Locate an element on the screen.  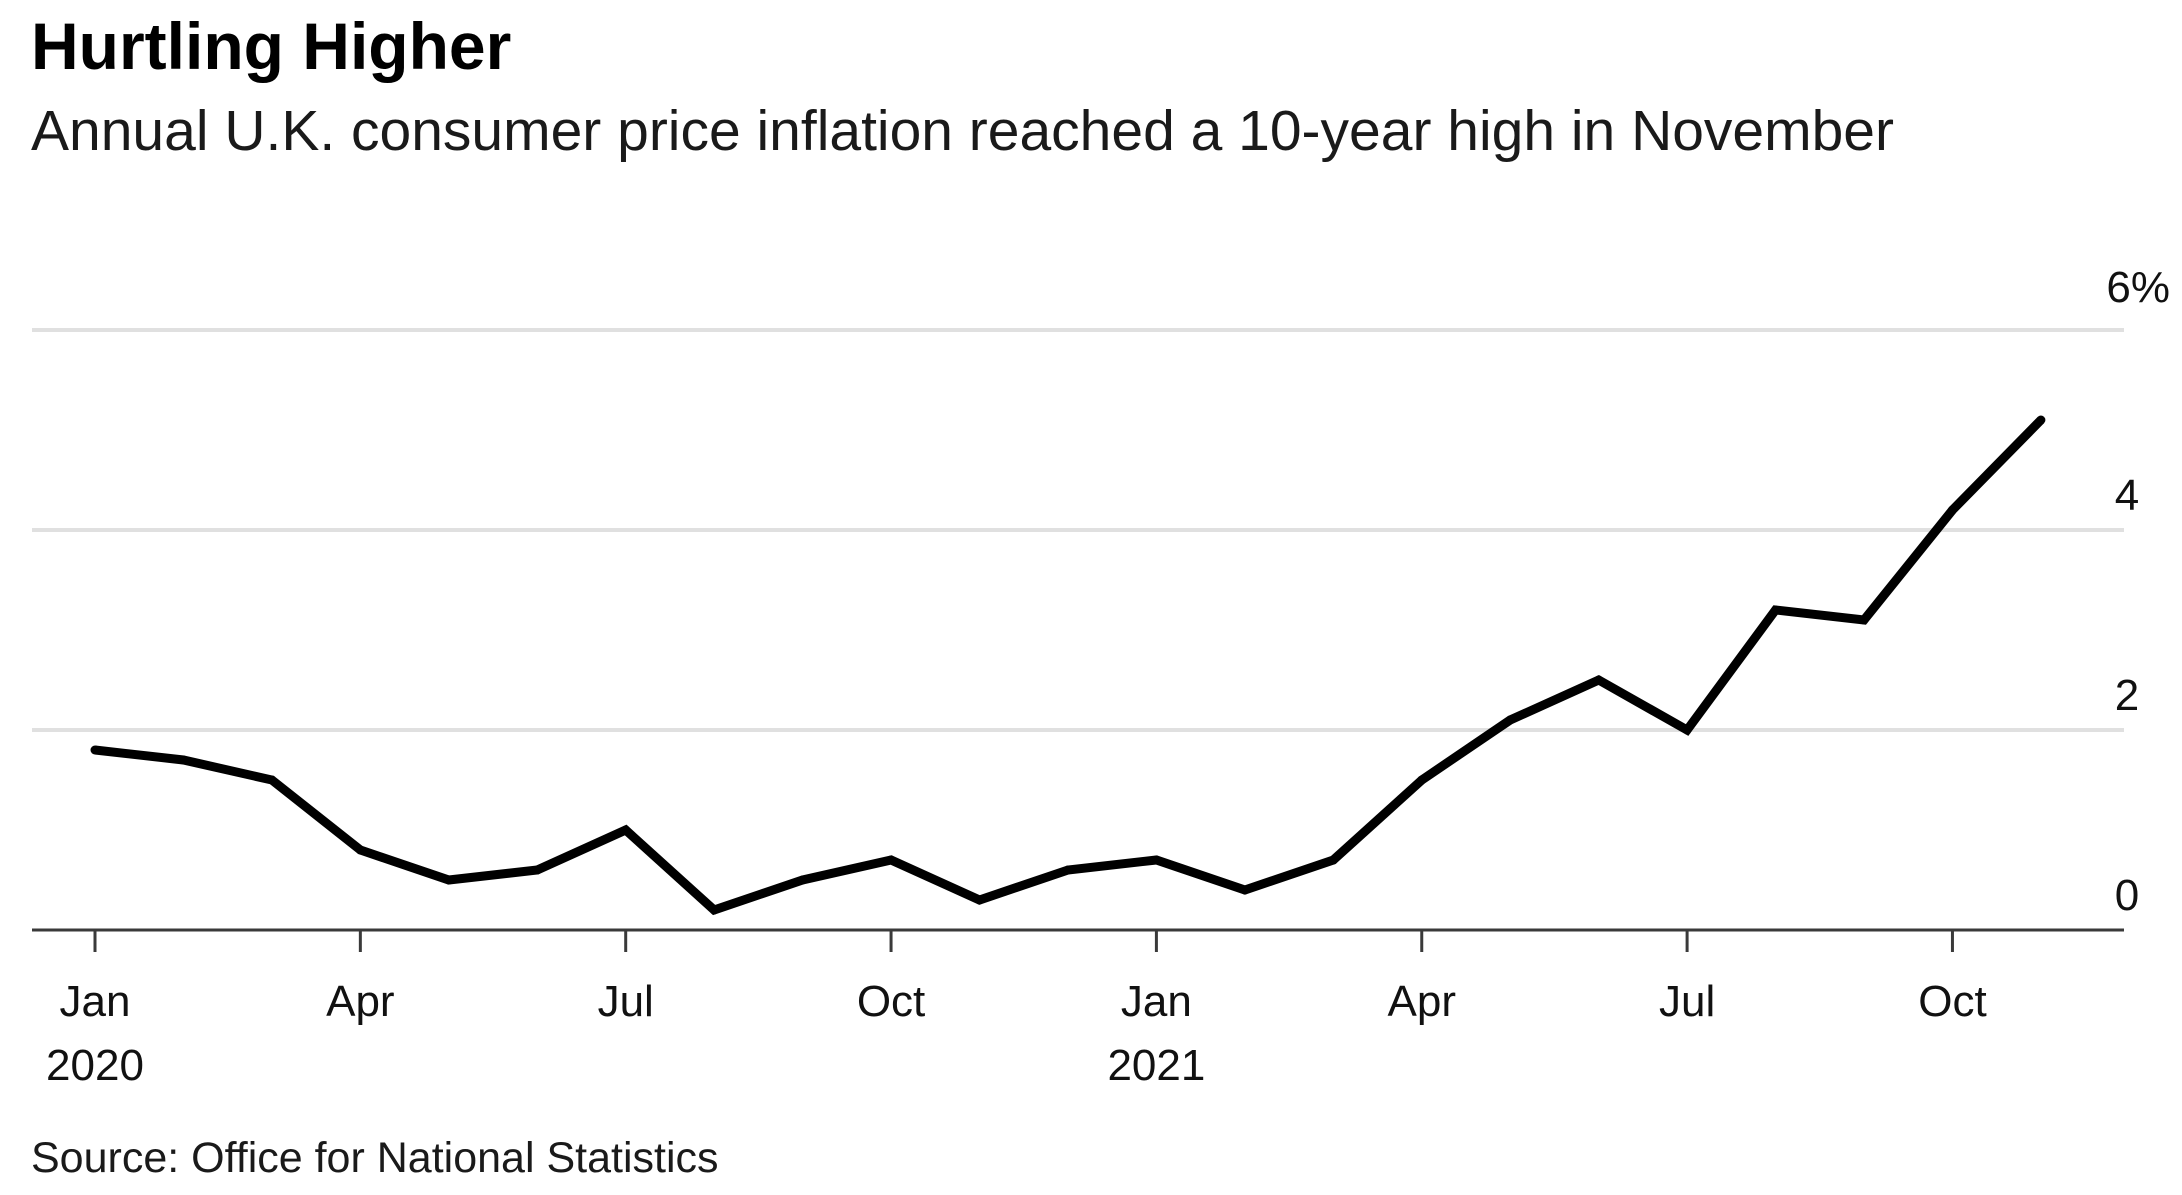
y-tick-label: 4 is located at coordinates (2127, 495).